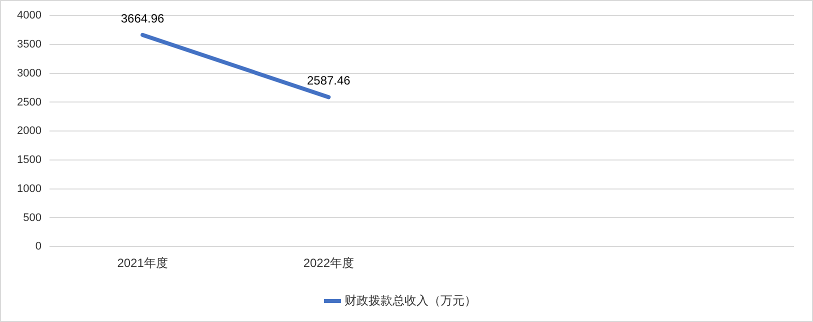  I want to click on x-tick-label: 2022年度, so click(328, 263).